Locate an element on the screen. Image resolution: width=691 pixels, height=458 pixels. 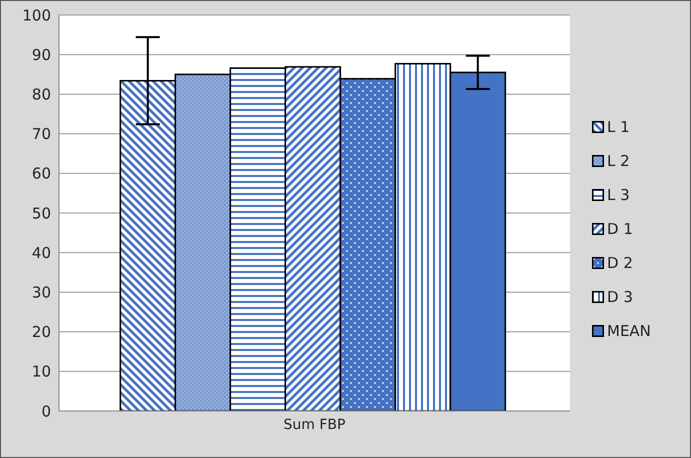
legend-label: D 2 is located at coordinates (620, 263).